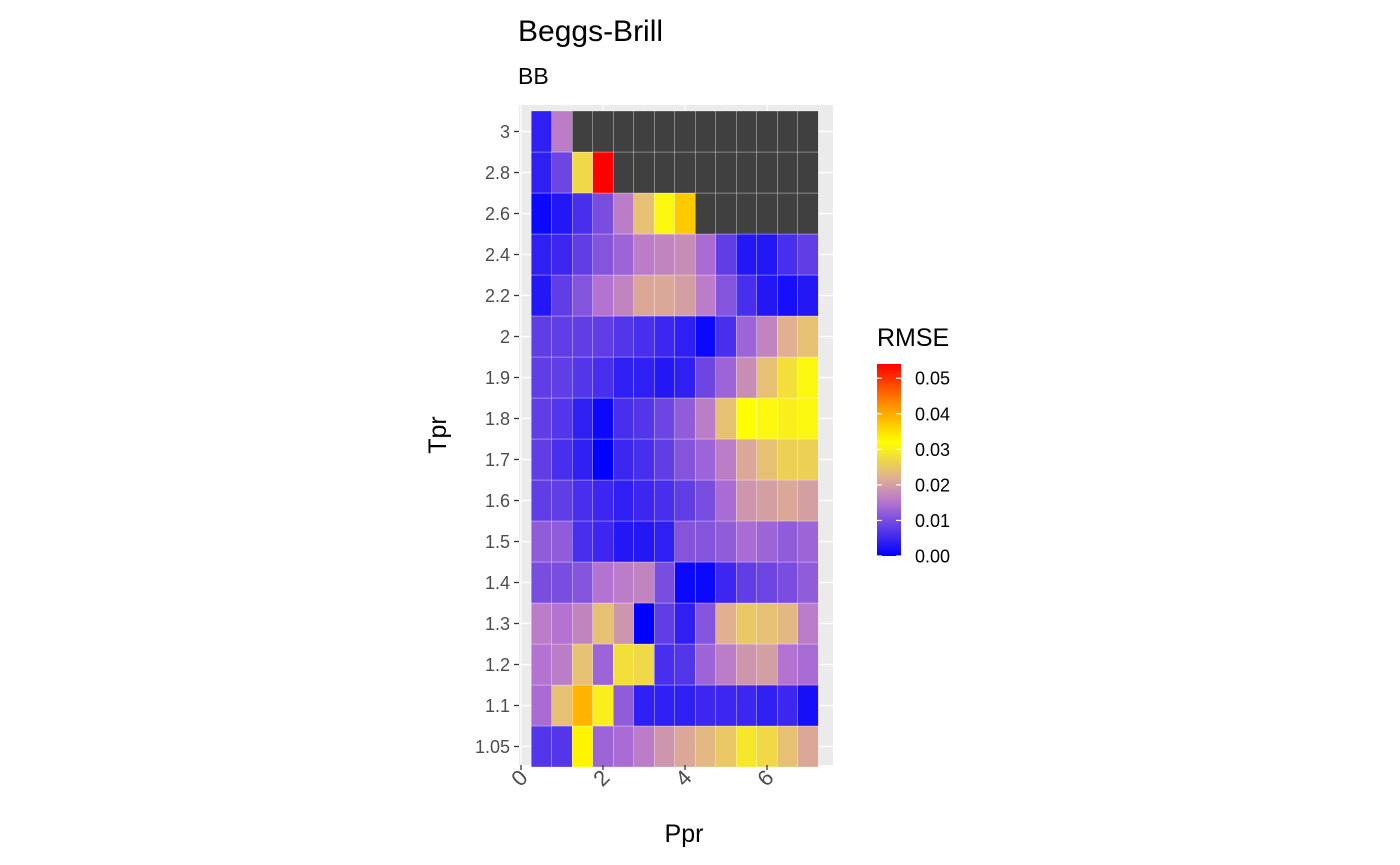 The height and width of the screenshot is (865, 1400). I want to click on legend-colorbar, so click(889, 460).